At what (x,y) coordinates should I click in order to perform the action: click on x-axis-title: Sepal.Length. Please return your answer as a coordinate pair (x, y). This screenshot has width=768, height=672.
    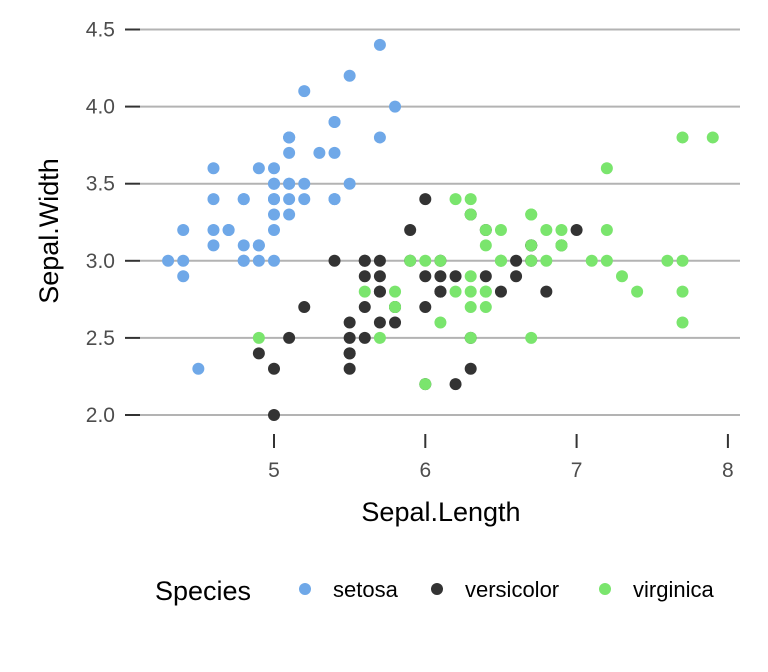
    Looking at the image, I should click on (440, 512).